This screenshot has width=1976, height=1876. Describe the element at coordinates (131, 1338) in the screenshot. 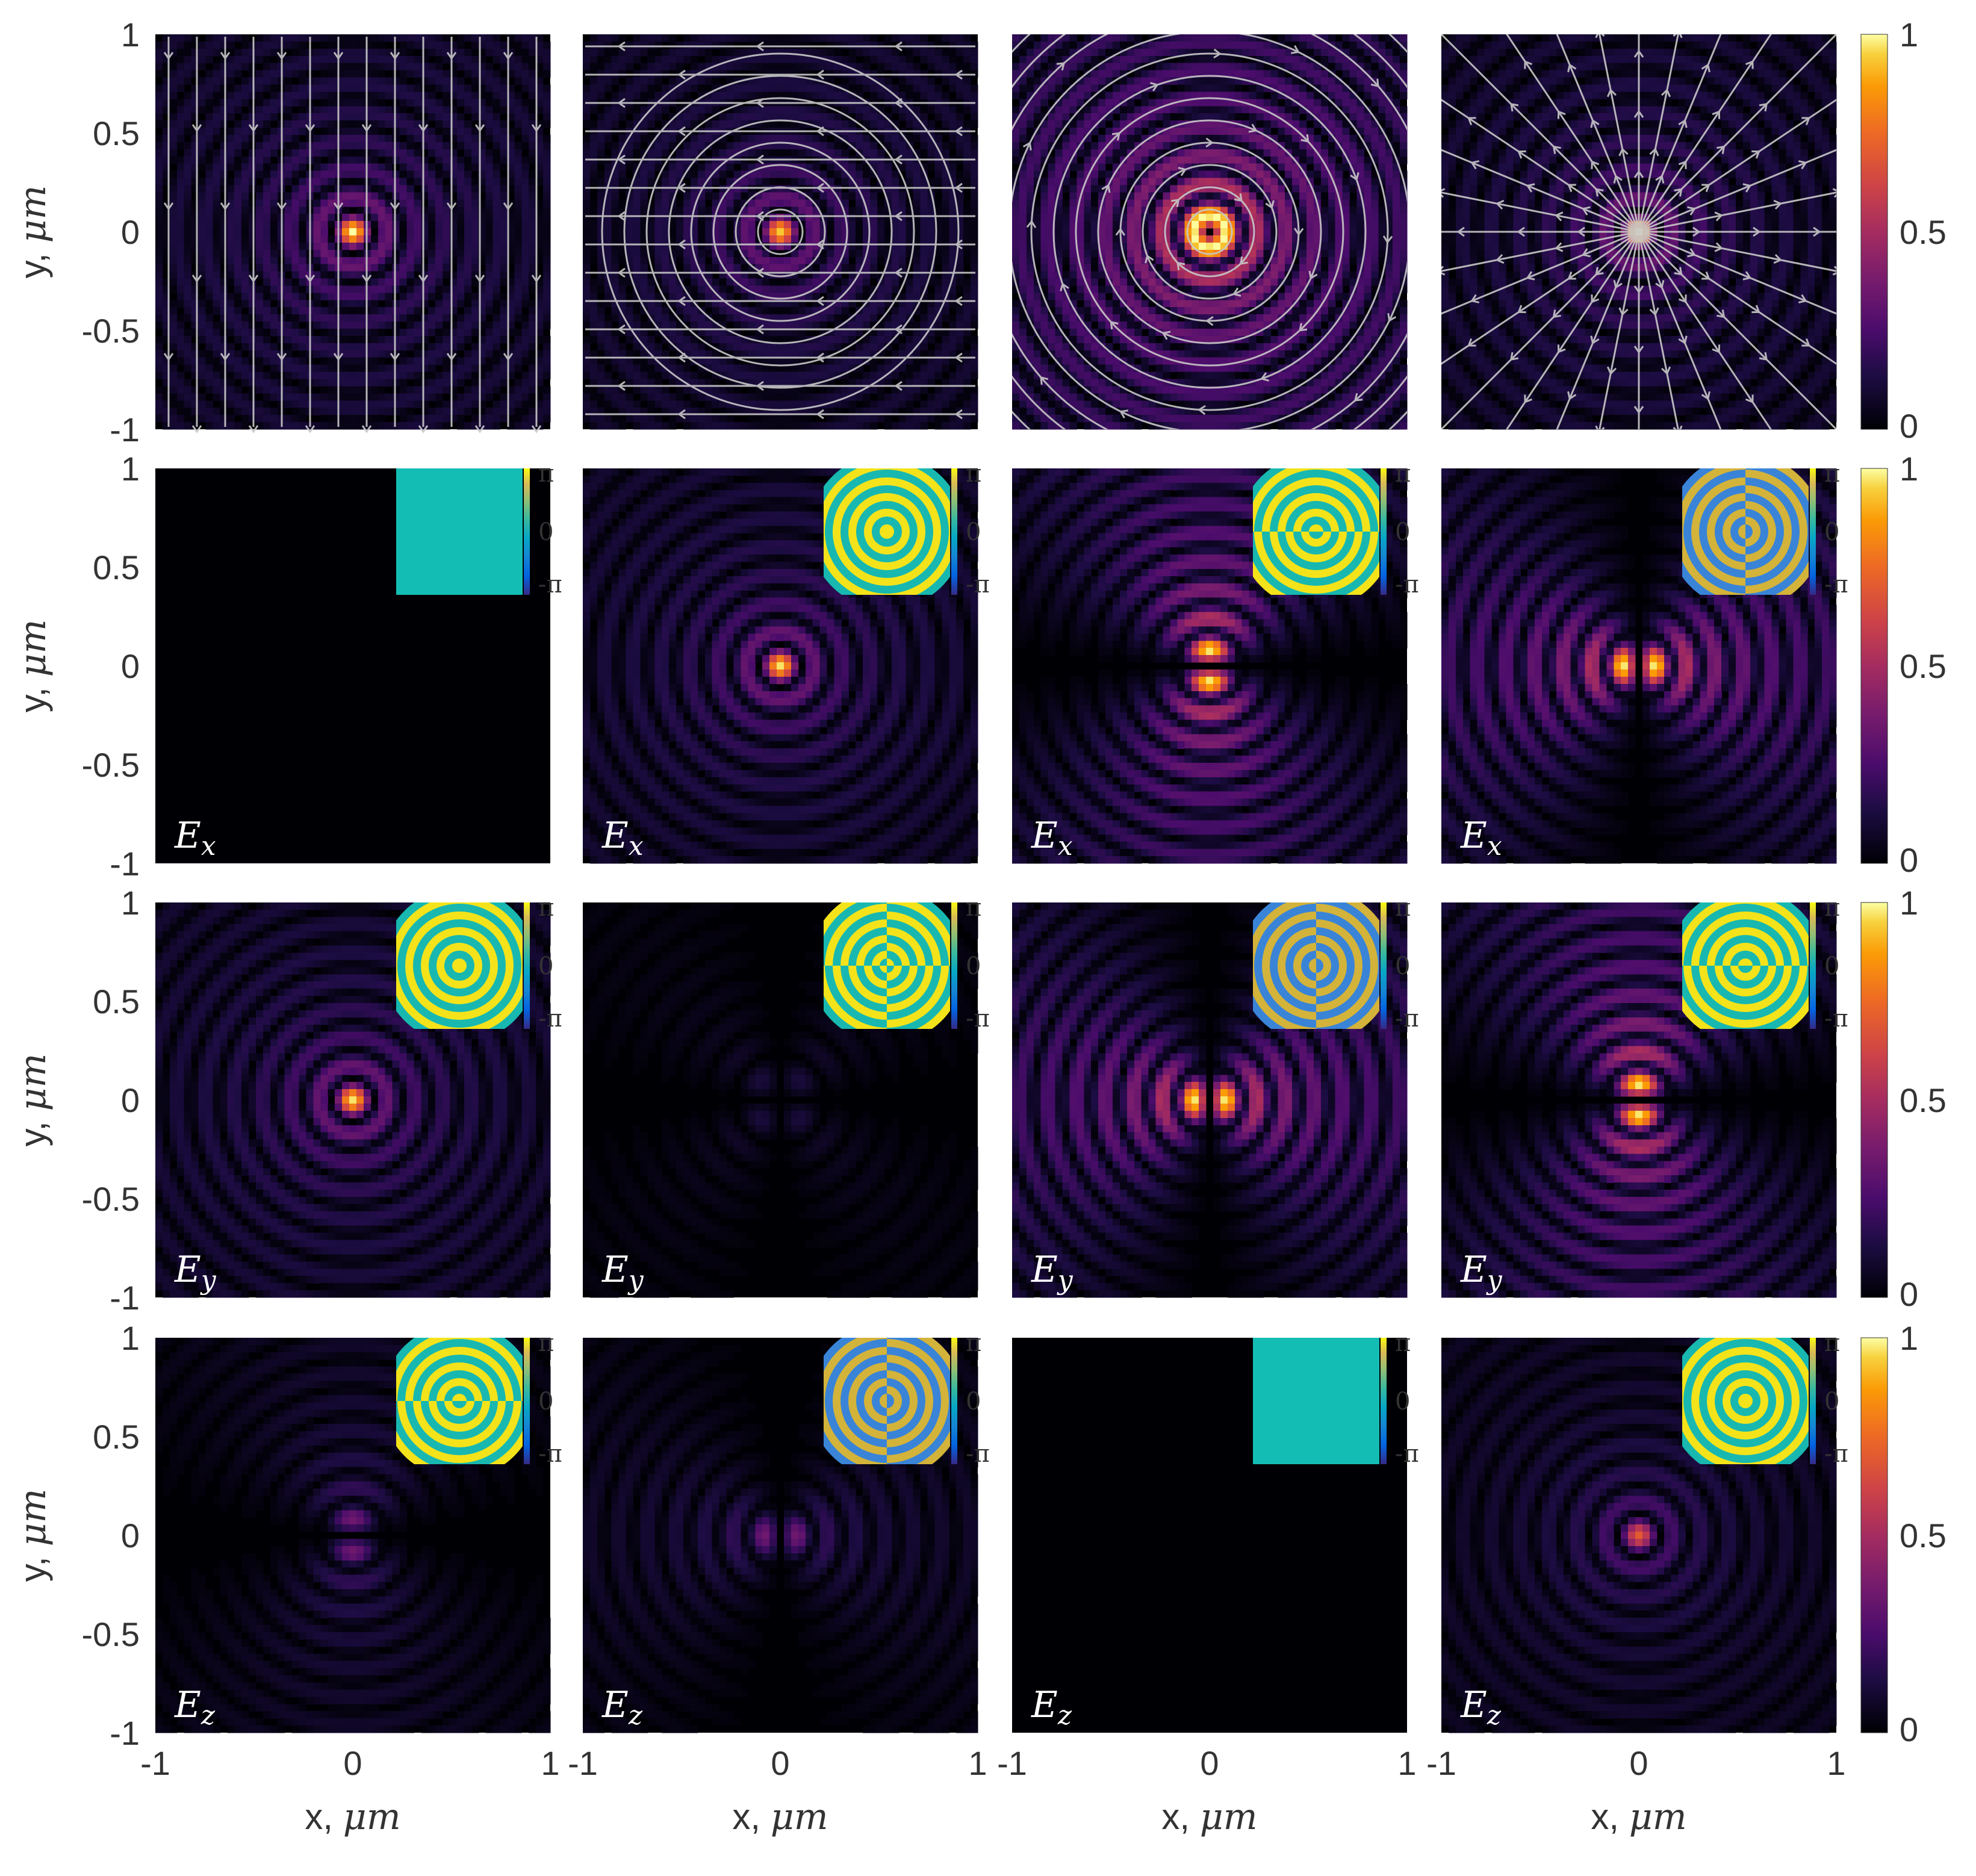

I see `y-tick-label: 1` at that location.